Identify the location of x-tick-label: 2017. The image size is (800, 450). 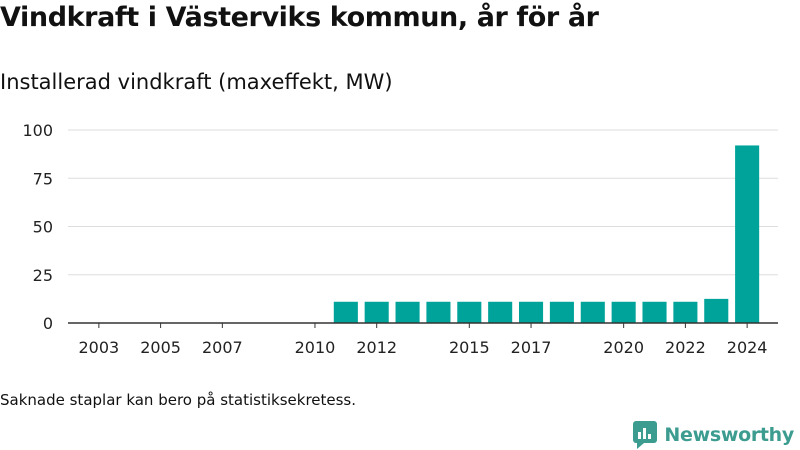
(531, 347).